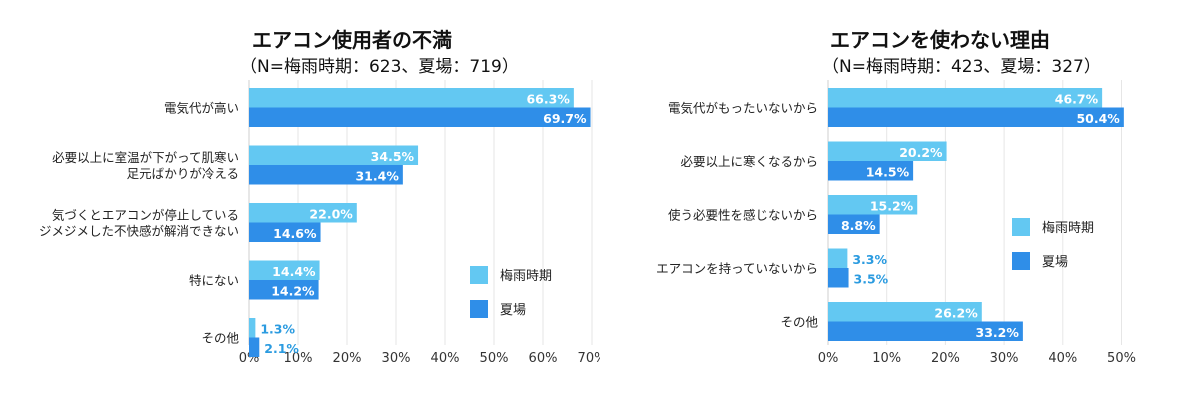 This screenshot has width=1200, height=400. Describe the element at coordinates (214, 280) in the screenshot. I see `category-label: 特にない` at that location.